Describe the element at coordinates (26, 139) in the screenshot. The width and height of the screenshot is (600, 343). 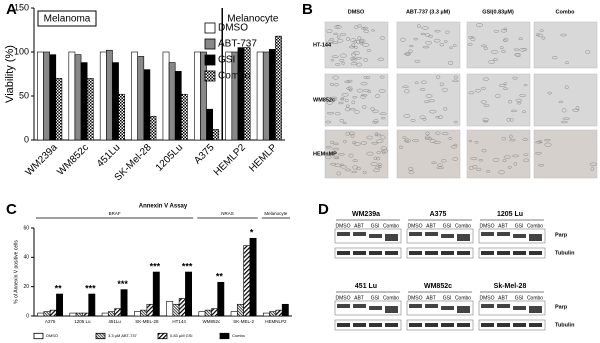
I see `y-tick-label: 0` at that location.